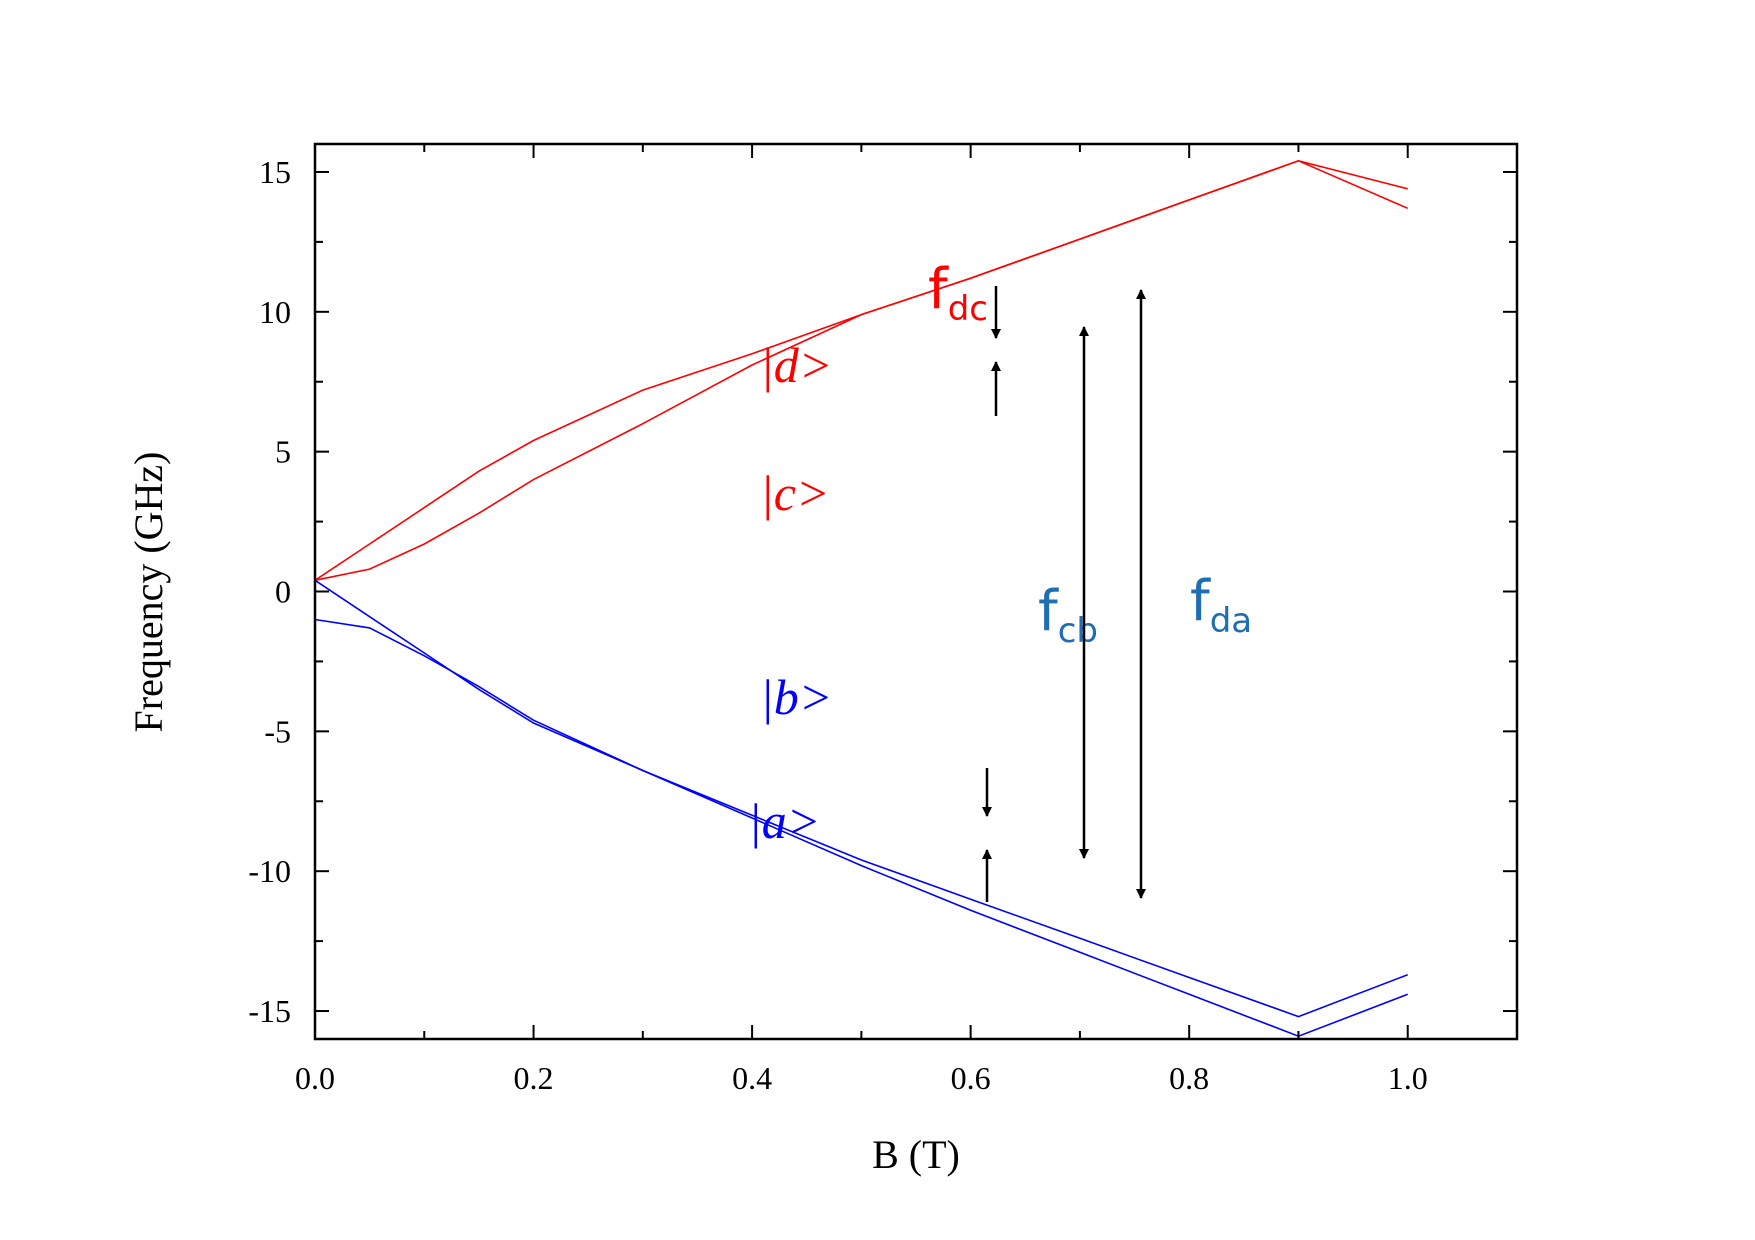 The width and height of the screenshot is (1755, 1240). What do you see at coordinates (916, 1154) in the screenshot?
I see `x-axis-title: B (T)` at bounding box center [916, 1154].